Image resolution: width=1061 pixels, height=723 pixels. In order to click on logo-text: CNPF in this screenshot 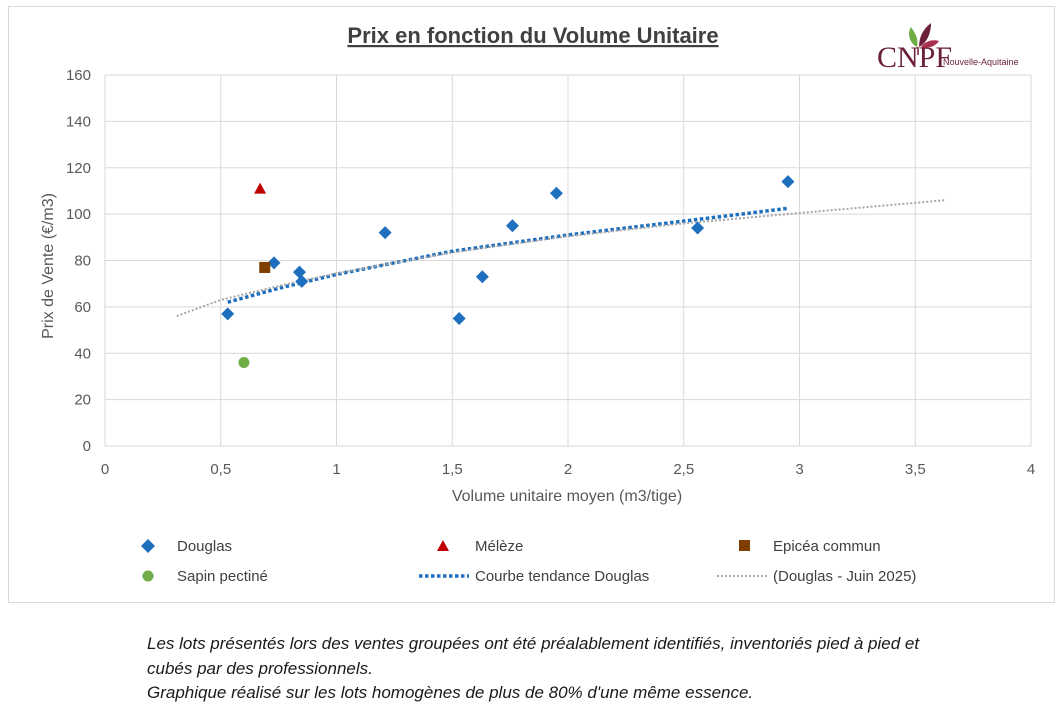, I will do `click(914, 57)`.